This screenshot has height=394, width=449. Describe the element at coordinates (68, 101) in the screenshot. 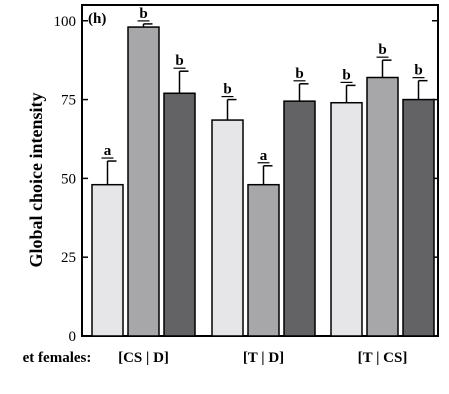

I see `y-tick-label: 75` at that location.